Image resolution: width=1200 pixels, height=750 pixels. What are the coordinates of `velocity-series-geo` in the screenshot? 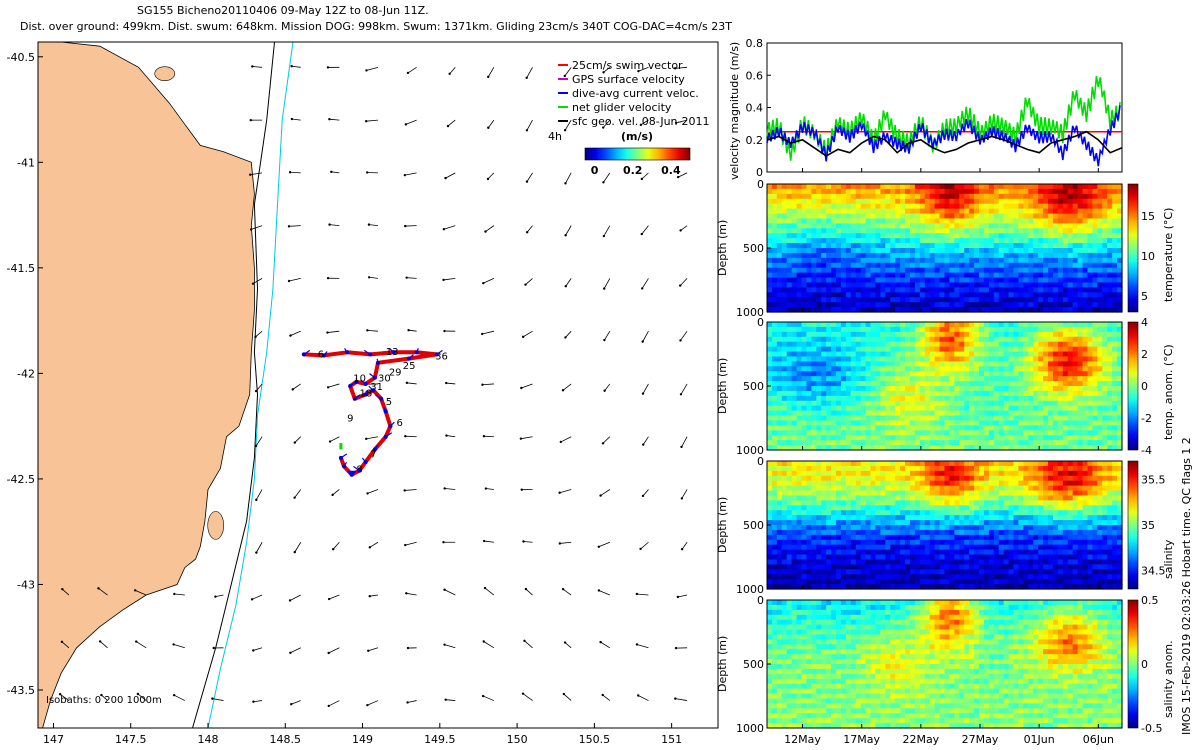 It's located at (944, 143).